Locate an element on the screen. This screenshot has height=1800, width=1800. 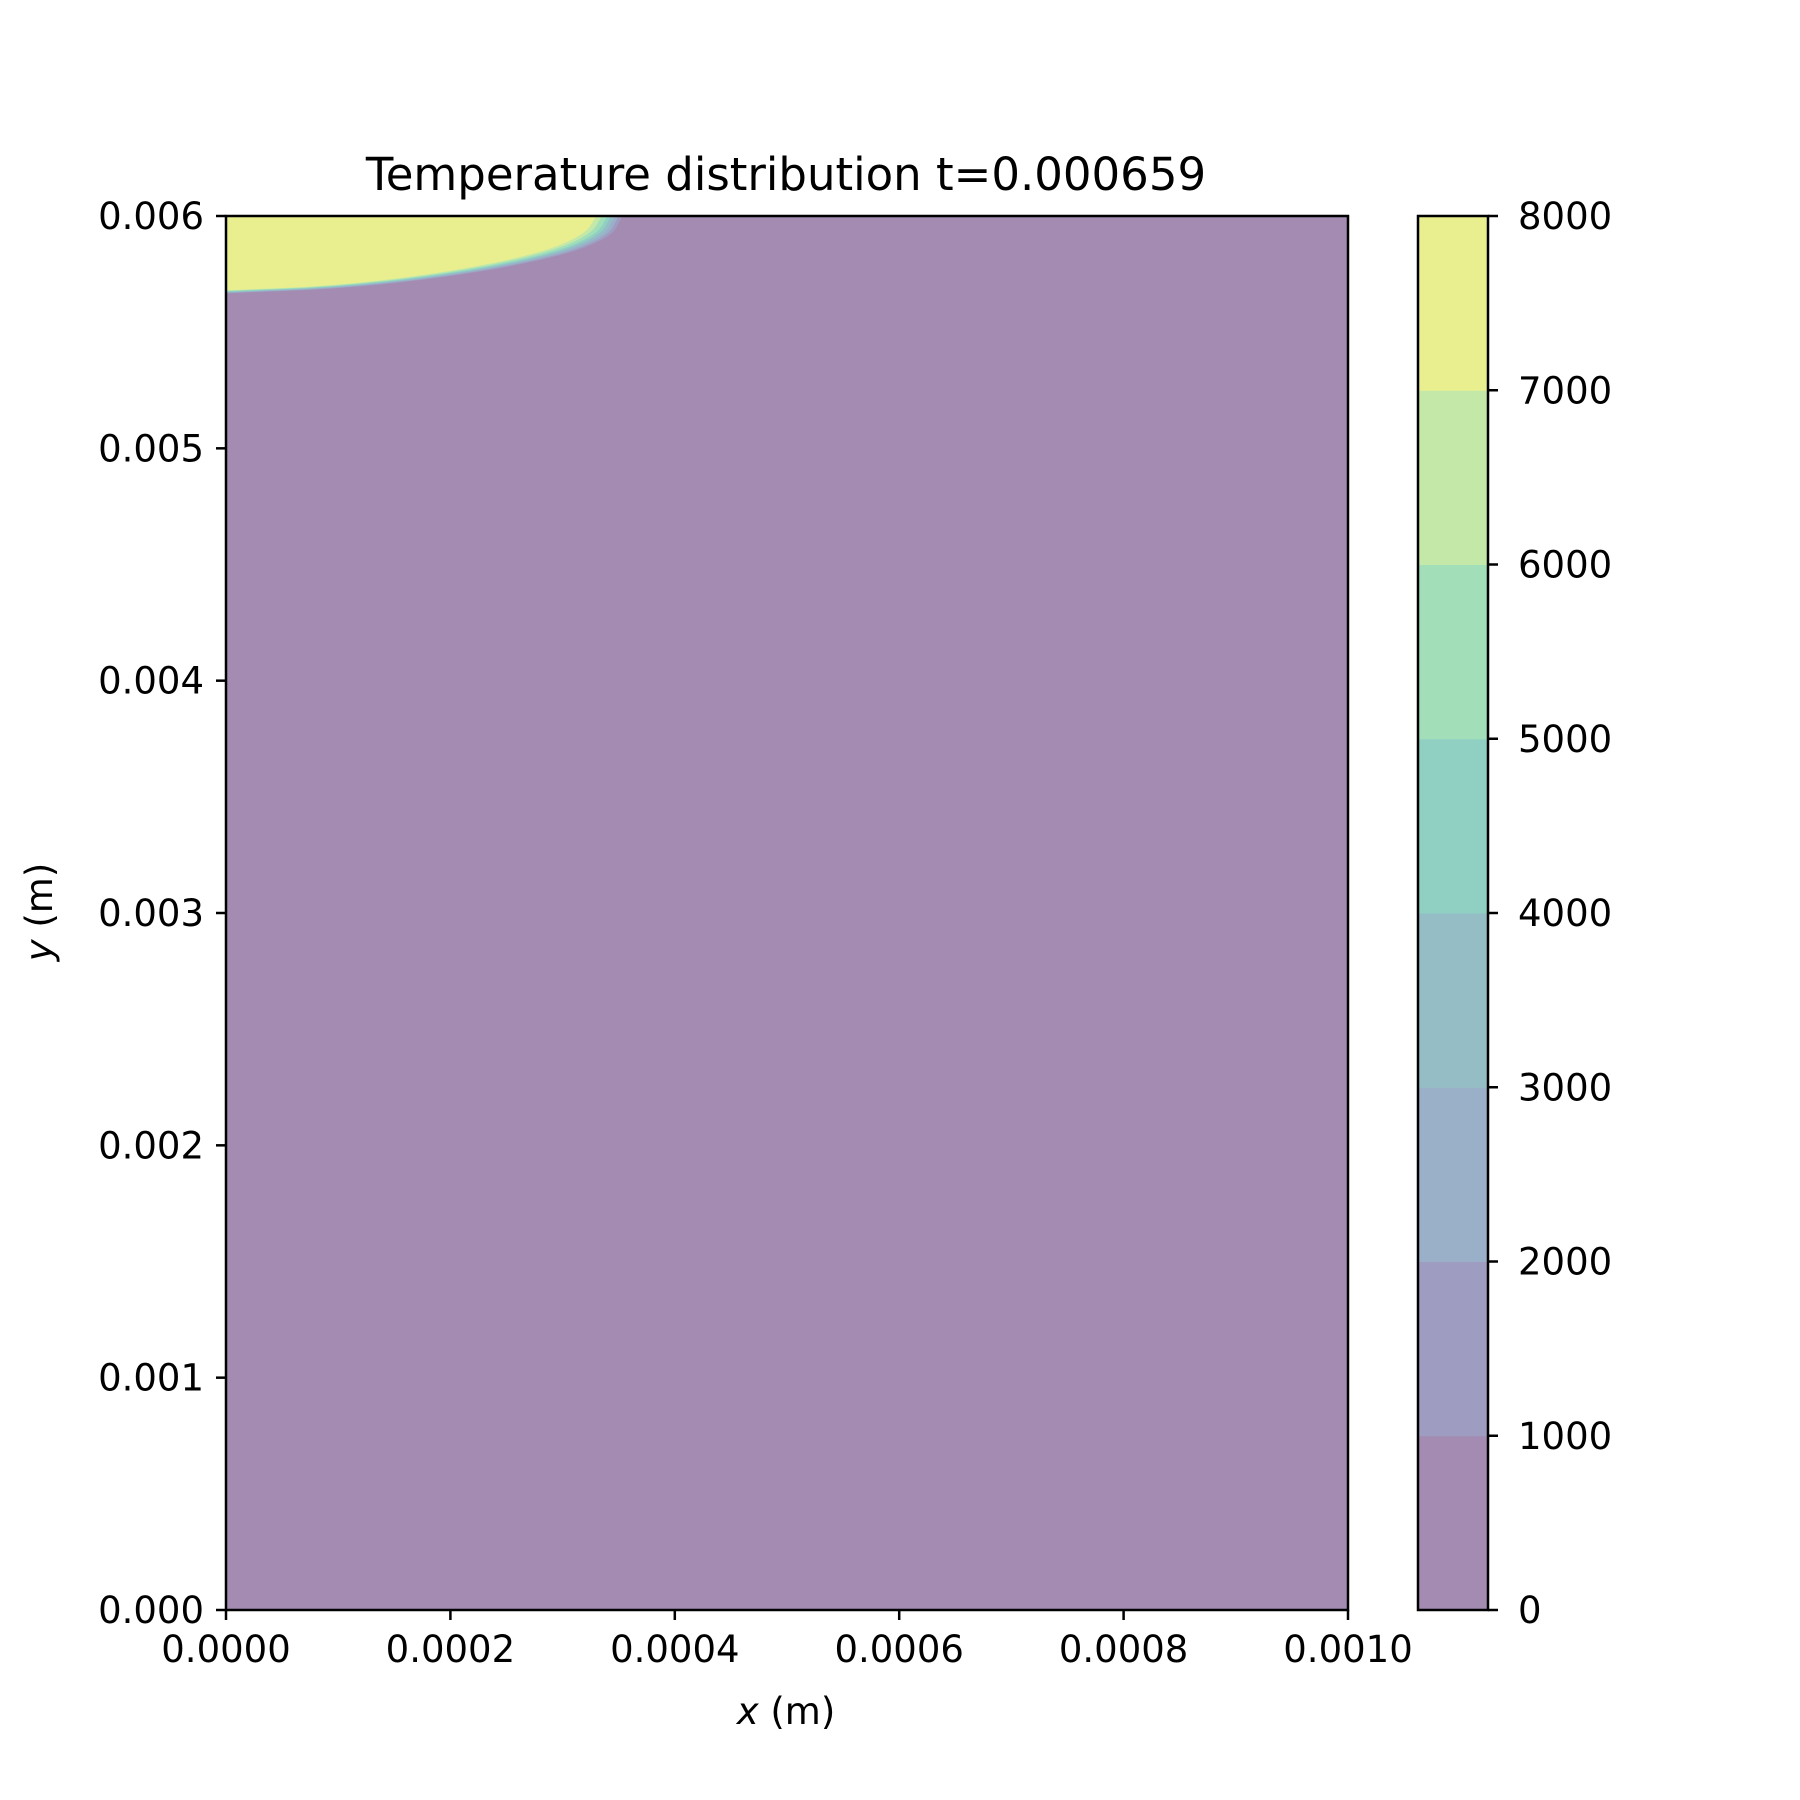
colorbar-tick-label: 1000 is located at coordinates (1565, 1436).